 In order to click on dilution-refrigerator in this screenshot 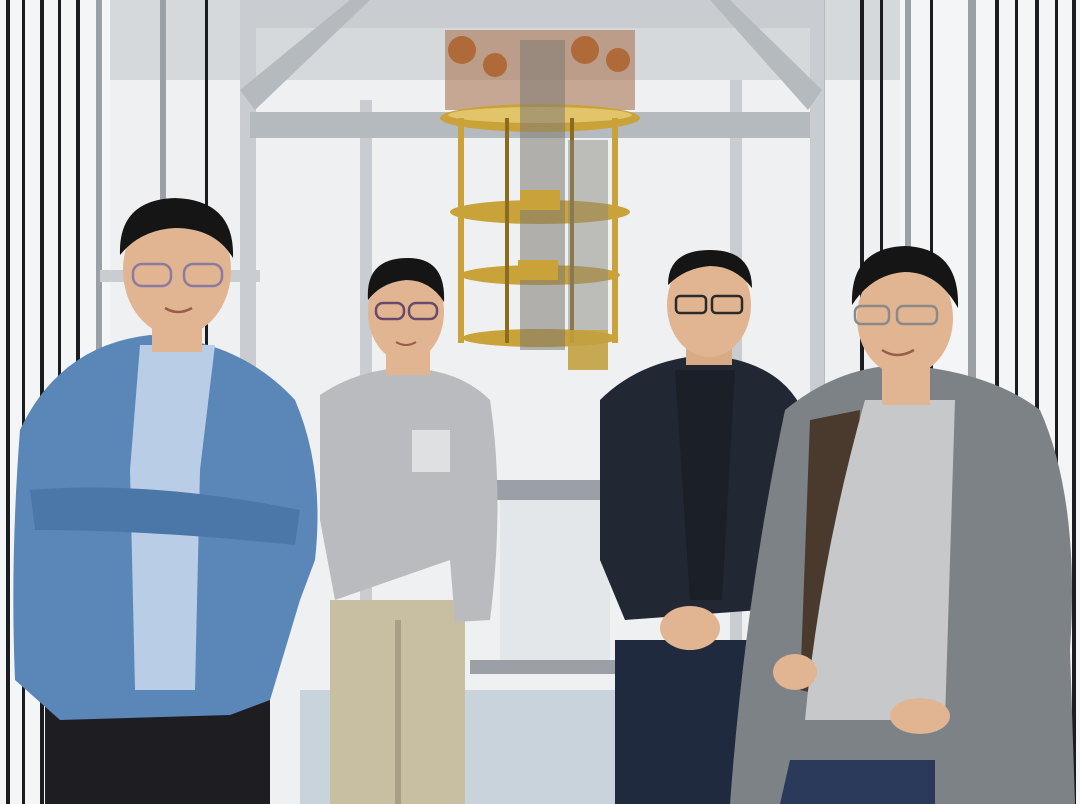, I will do `click(540, 200)`.